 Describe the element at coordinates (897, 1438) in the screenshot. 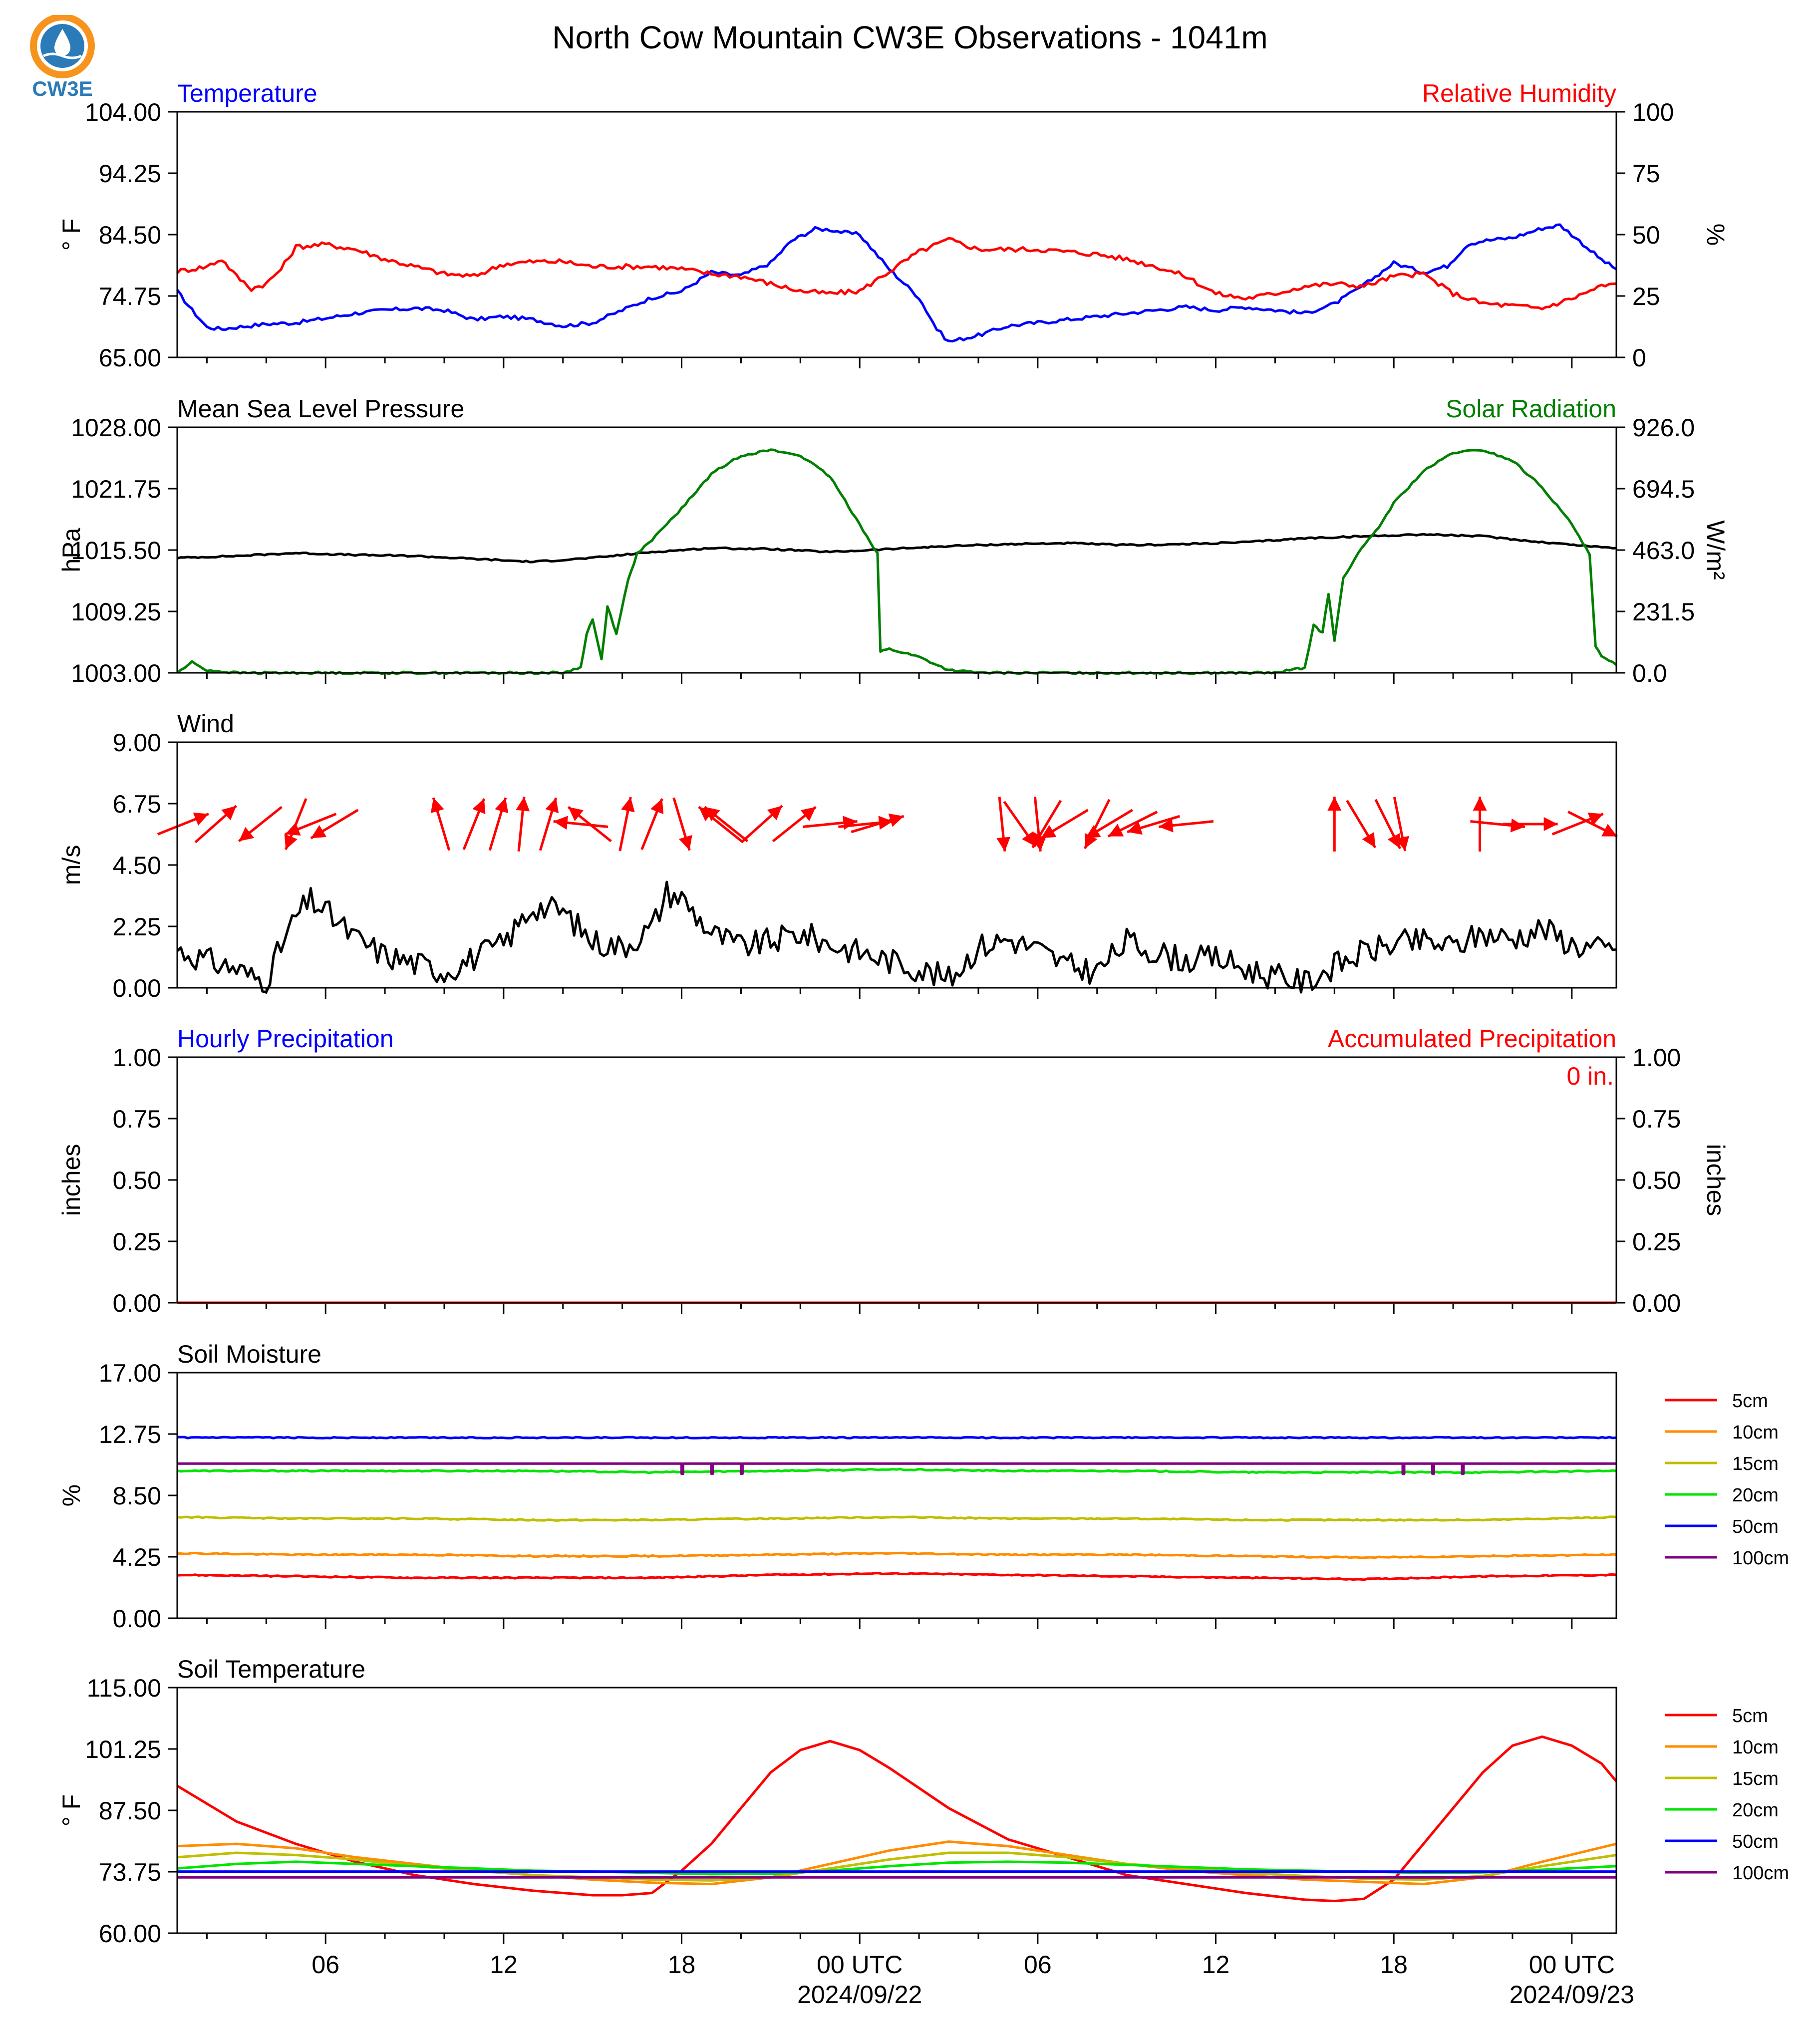

I see `panel-5-series-50cm` at that location.